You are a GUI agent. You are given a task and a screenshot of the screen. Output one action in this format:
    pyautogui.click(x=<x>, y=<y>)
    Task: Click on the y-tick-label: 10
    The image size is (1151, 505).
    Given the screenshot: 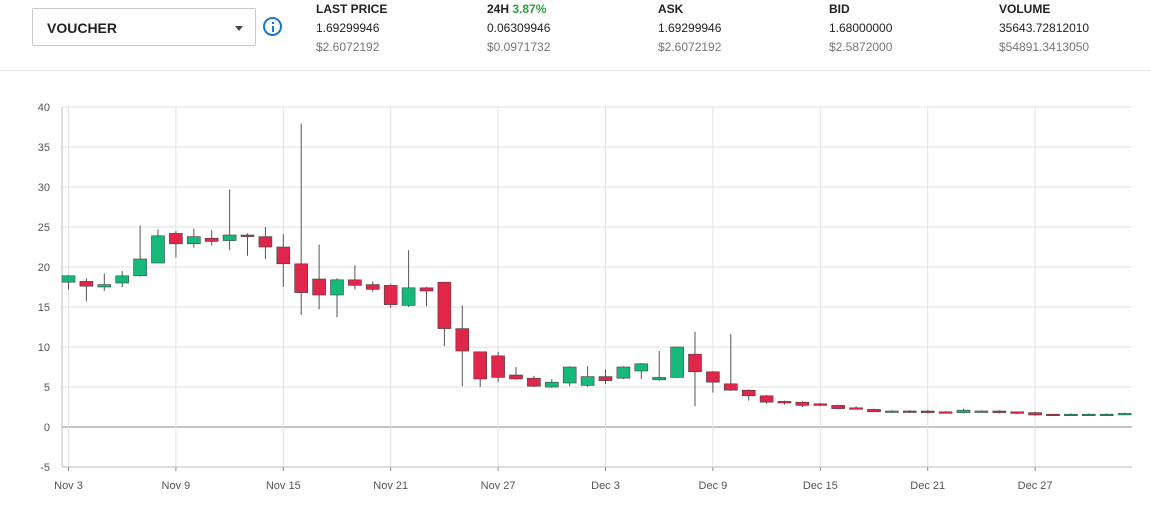 What is the action you would take?
    pyautogui.click(x=44, y=348)
    